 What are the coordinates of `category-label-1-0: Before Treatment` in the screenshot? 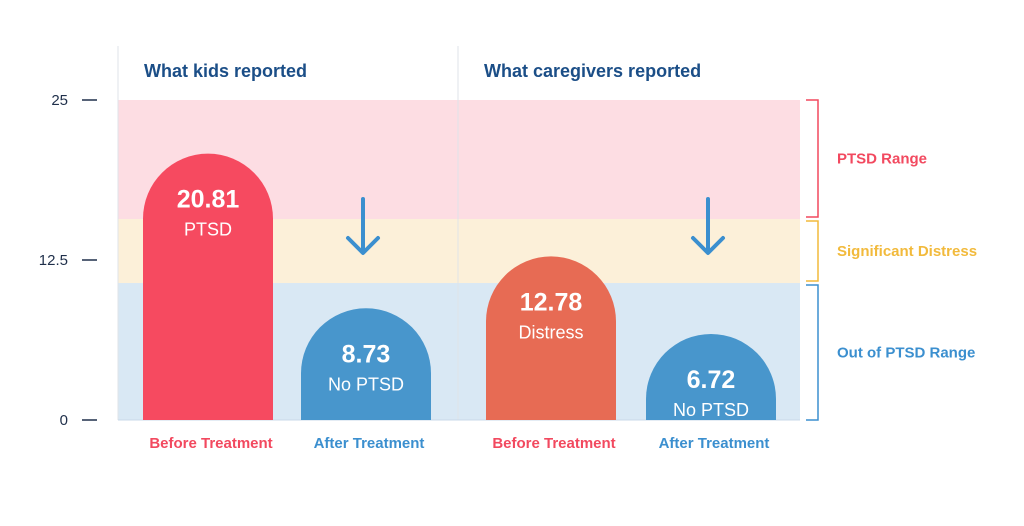 It's located at (553, 443).